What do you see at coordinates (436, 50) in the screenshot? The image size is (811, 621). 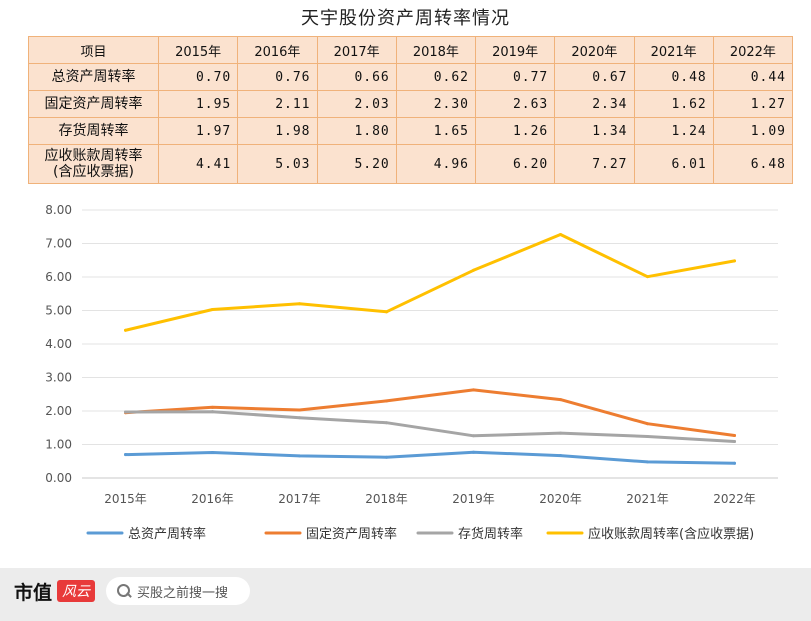 I see `year-header: 2018年` at bounding box center [436, 50].